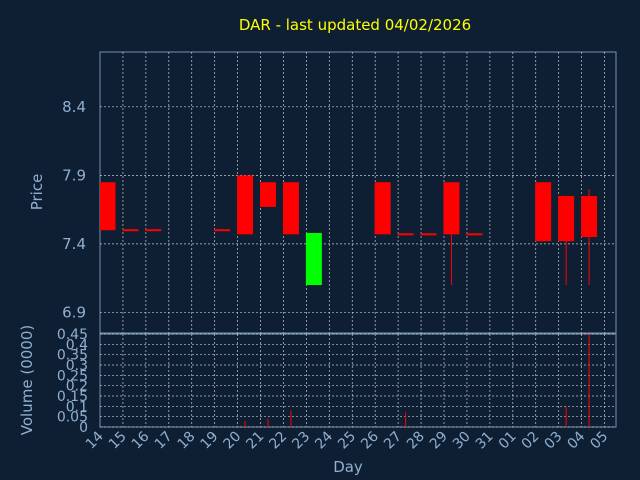  Describe the element at coordinates (118, 441) in the screenshot. I see `x-tick-label: 15` at that location.